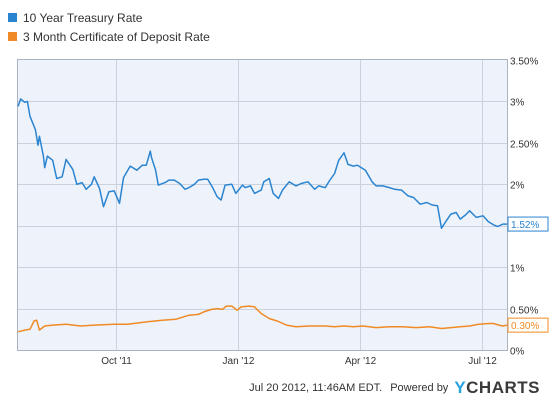  Describe the element at coordinates (503, 387) in the screenshot. I see `ycharts-logo-text: CHARTS` at that location.